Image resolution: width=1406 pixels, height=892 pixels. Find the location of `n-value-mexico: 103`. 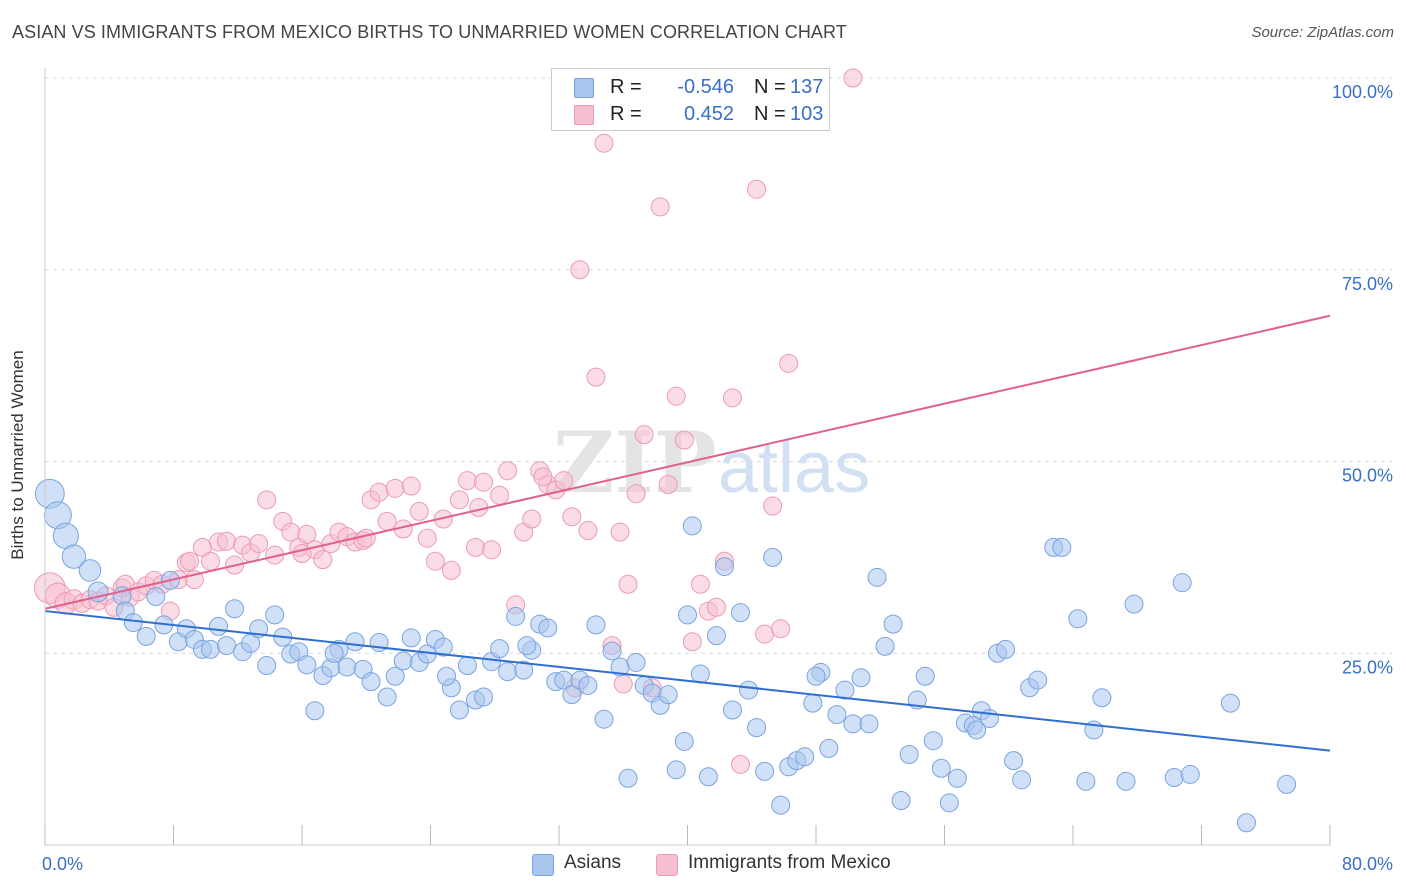

n-value-mexico: 103 is located at coordinates (807, 114).